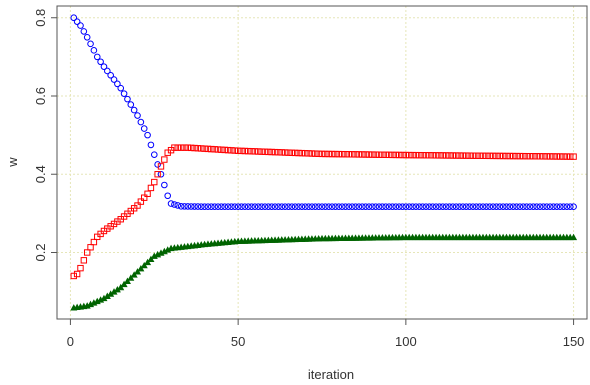  What do you see at coordinates (406, 341) in the screenshot?
I see `x-tick-label: 100` at bounding box center [406, 341].